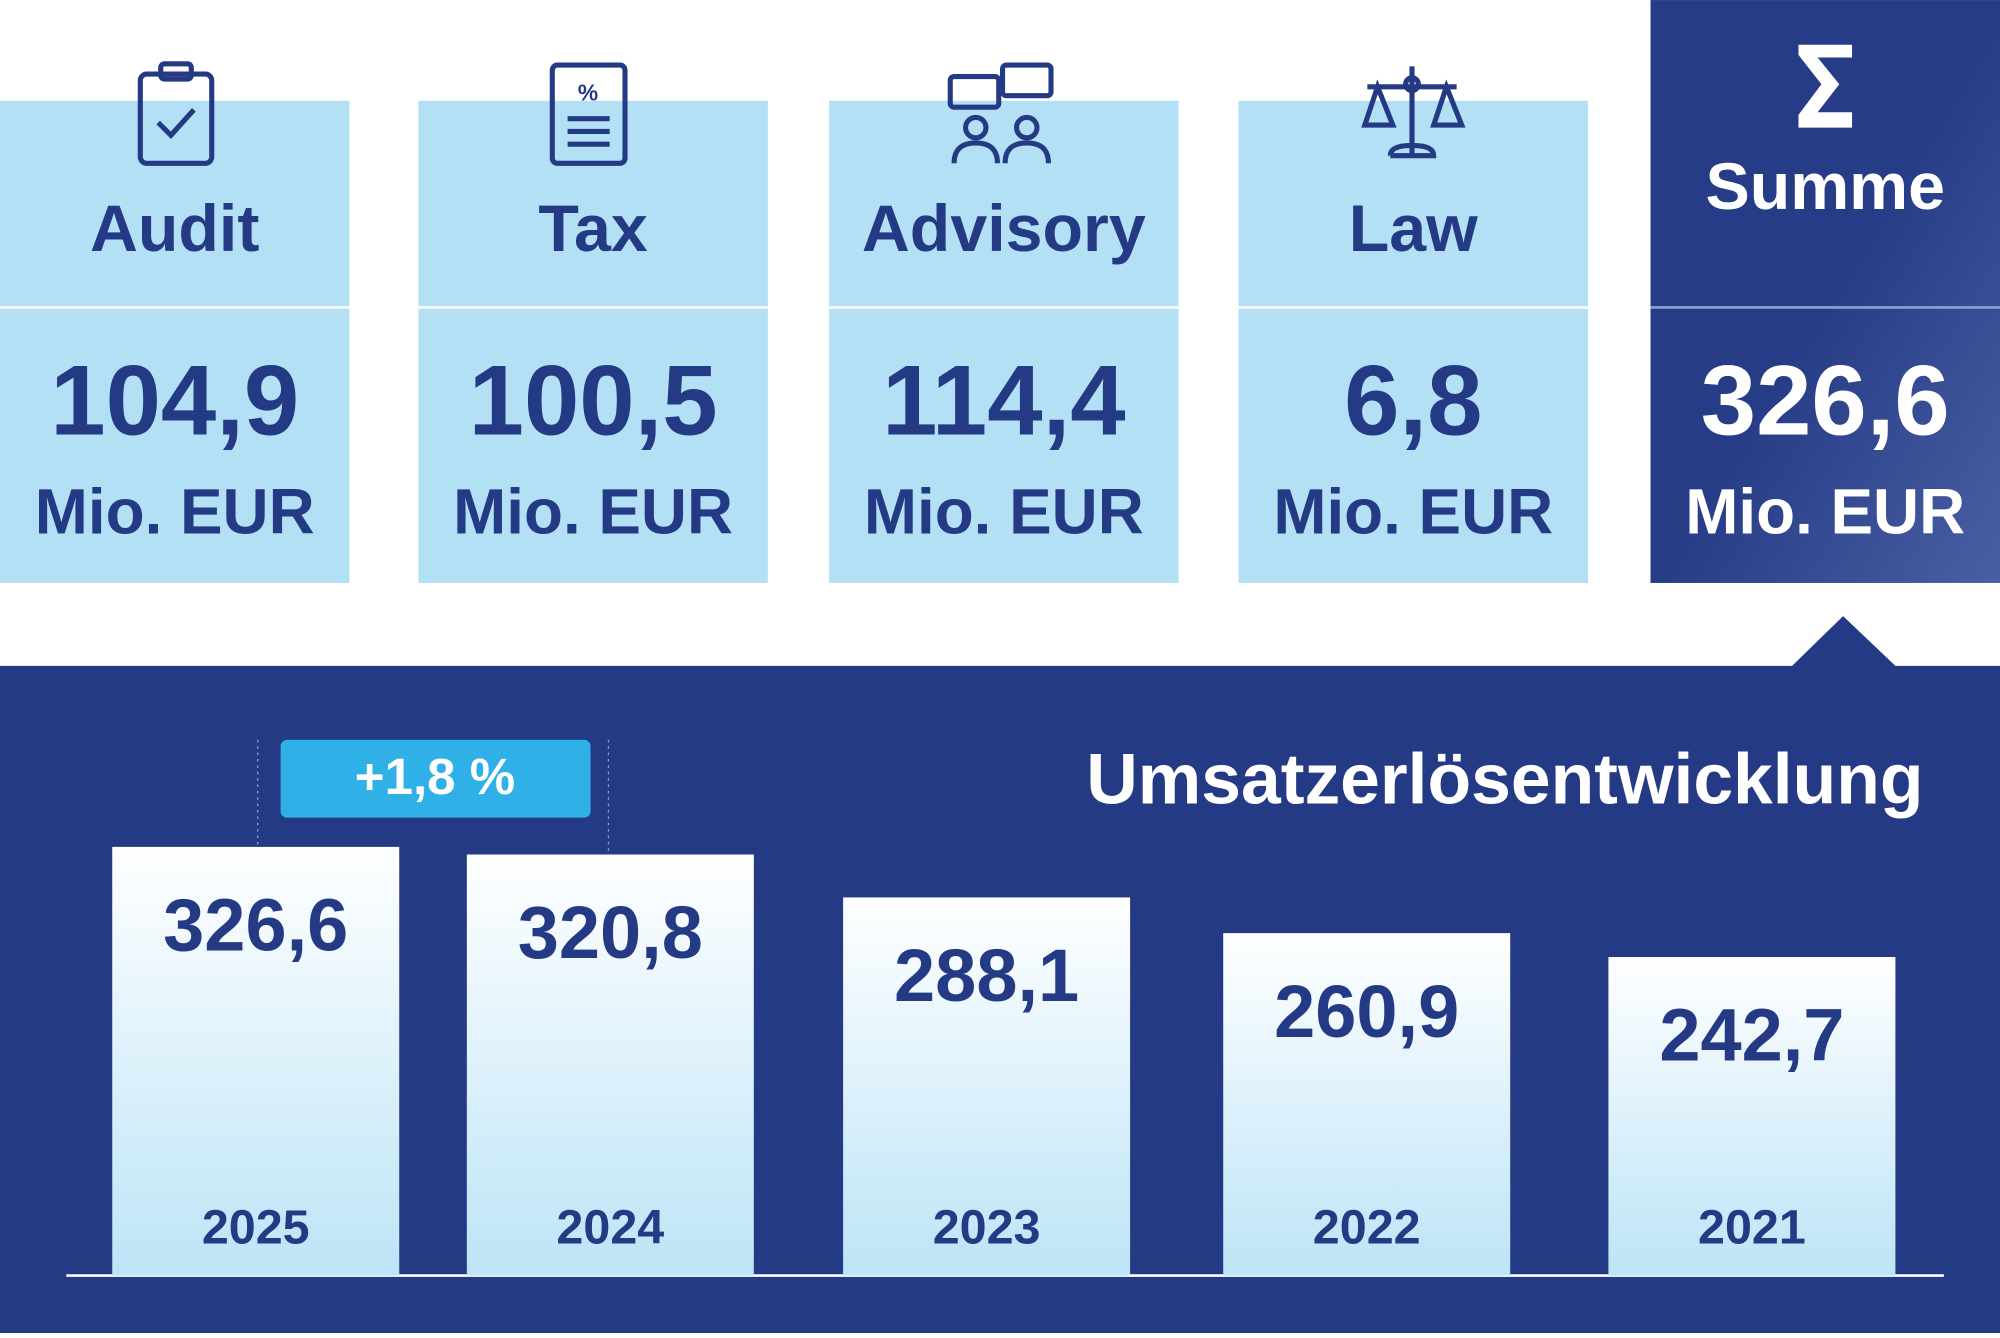  Describe the element at coordinates (1752, 1228) in the screenshot. I see `category-label: 2021` at that location.